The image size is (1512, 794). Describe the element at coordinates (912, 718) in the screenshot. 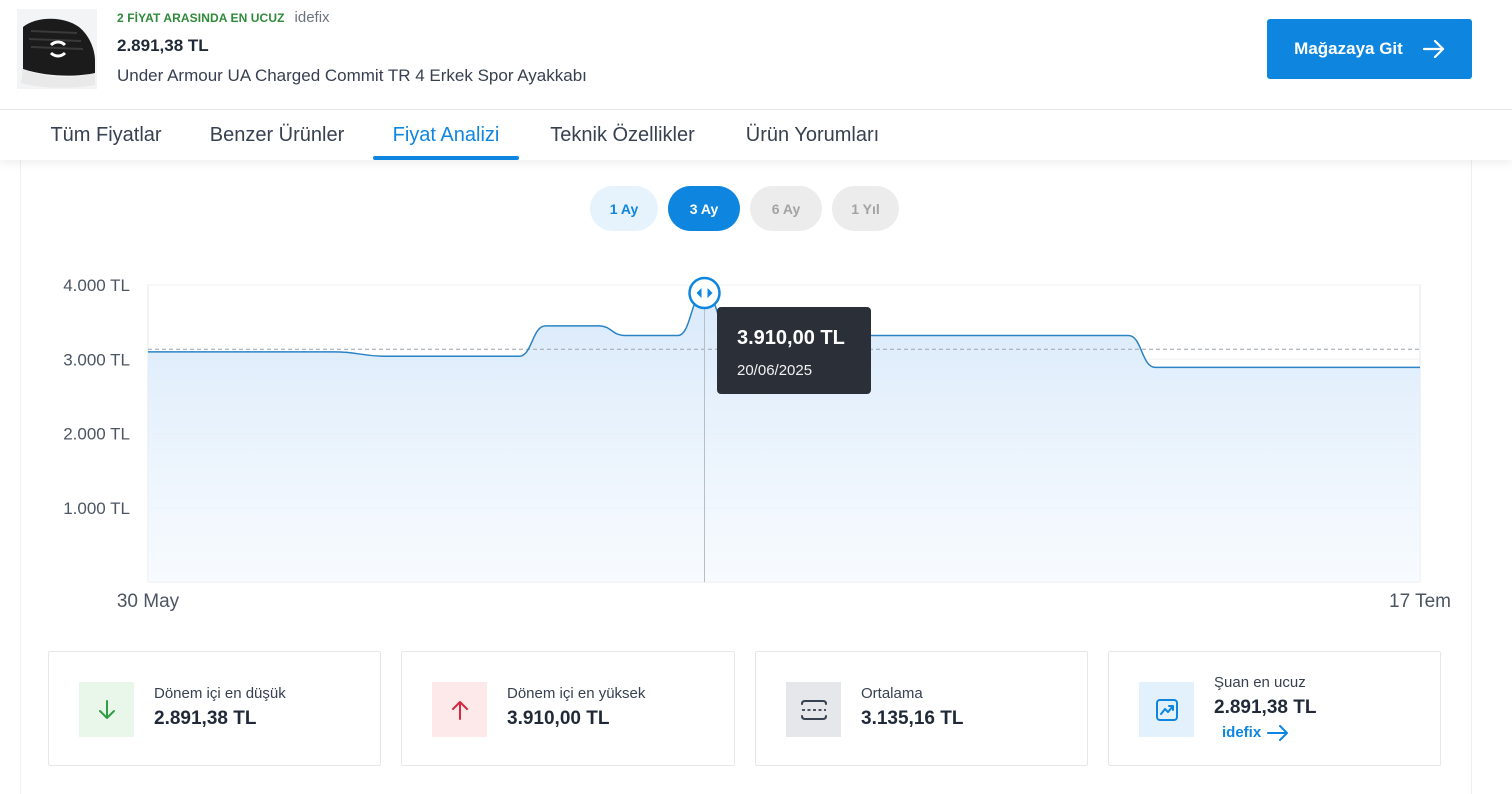

I see `stat-value: 3.135,16 TL` at that location.